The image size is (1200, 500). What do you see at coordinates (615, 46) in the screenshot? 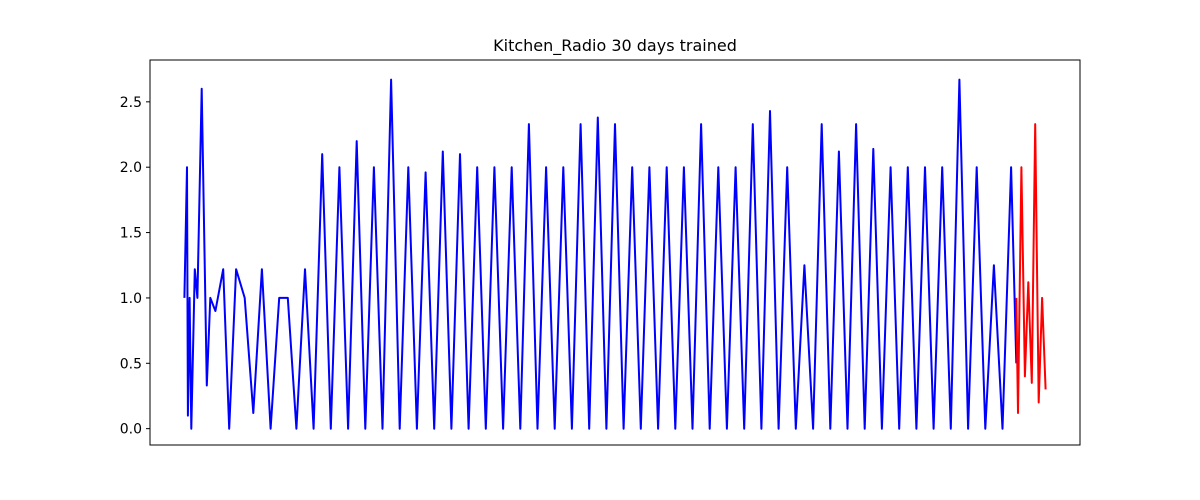
I see `chart-title: Kitchen_Radio 30 days trained` at bounding box center [615, 46].